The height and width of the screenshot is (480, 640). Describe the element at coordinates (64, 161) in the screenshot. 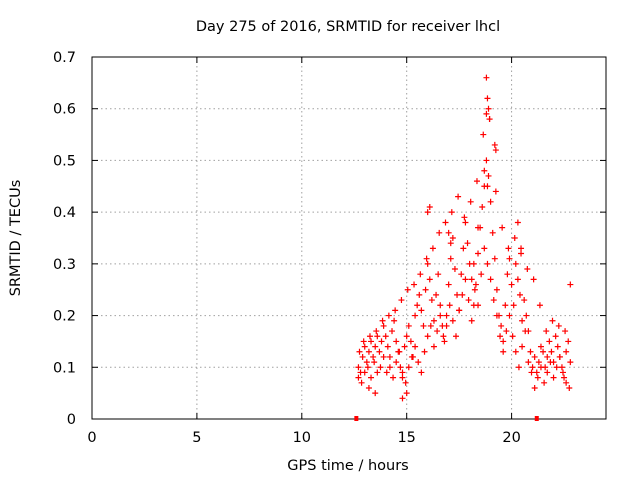

I see `y-tick-label: 0.5` at that location.